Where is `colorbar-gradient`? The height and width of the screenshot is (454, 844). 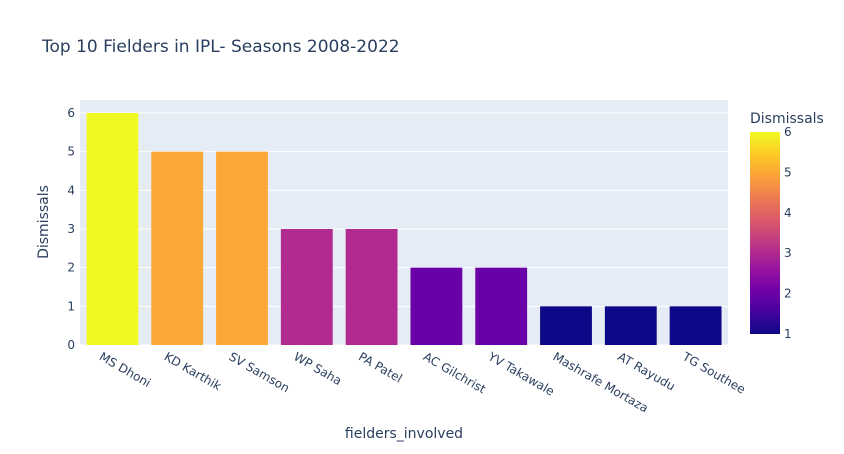
colorbar-gradient is located at coordinates (765, 233).